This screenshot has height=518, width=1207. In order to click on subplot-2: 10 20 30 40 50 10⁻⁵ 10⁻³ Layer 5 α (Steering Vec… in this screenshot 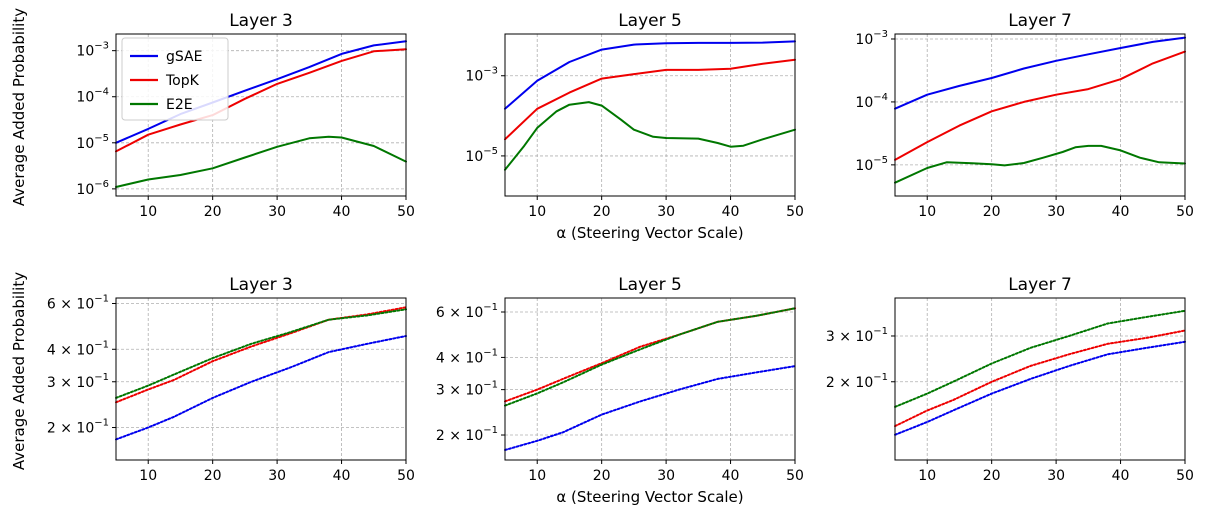, I will do `click(634, 126)`.